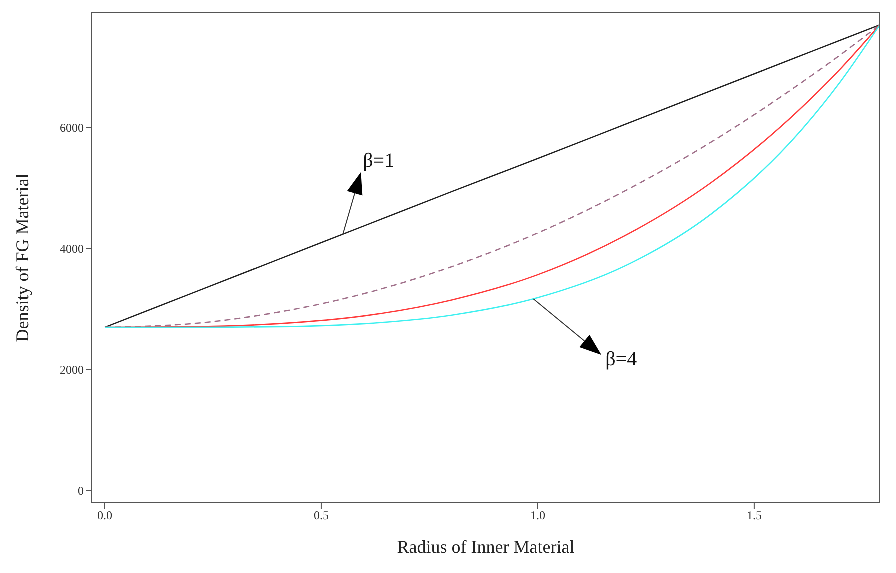 The height and width of the screenshot is (573, 896). I want to click on x-tick-label: 1.0, so click(538, 515).